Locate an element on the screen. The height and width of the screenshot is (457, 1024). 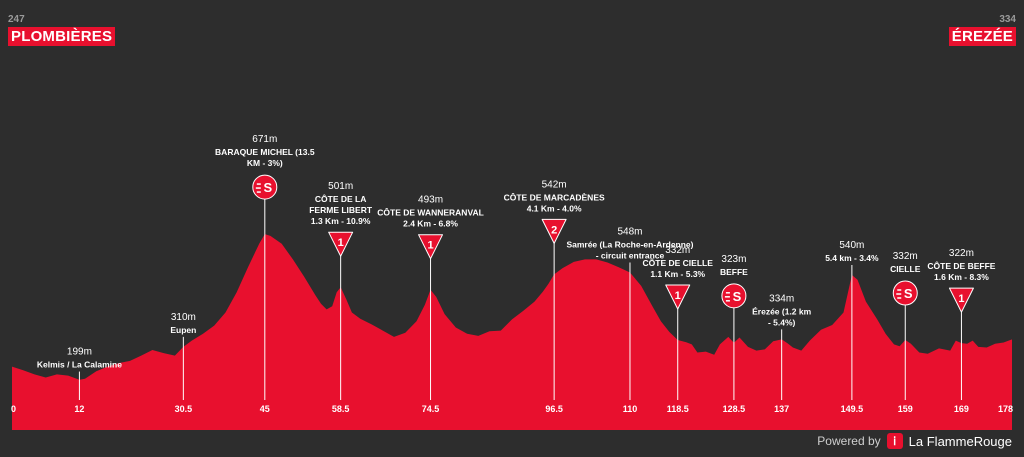
km-tick-label: 159 is located at coordinates (905, 409).